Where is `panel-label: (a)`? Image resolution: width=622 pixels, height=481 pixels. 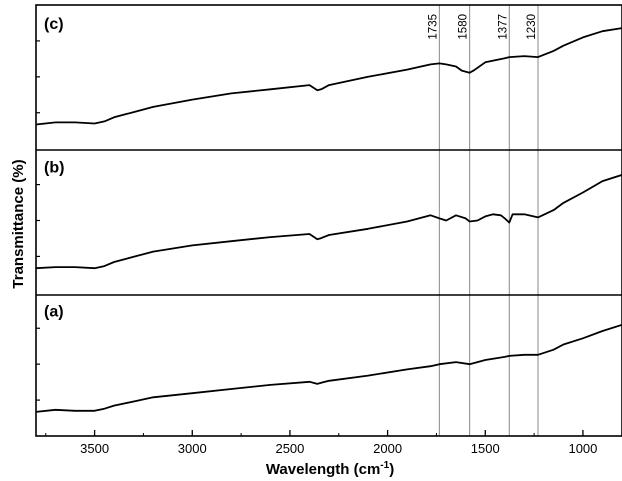
panel-label: (a) is located at coordinates (54, 311).